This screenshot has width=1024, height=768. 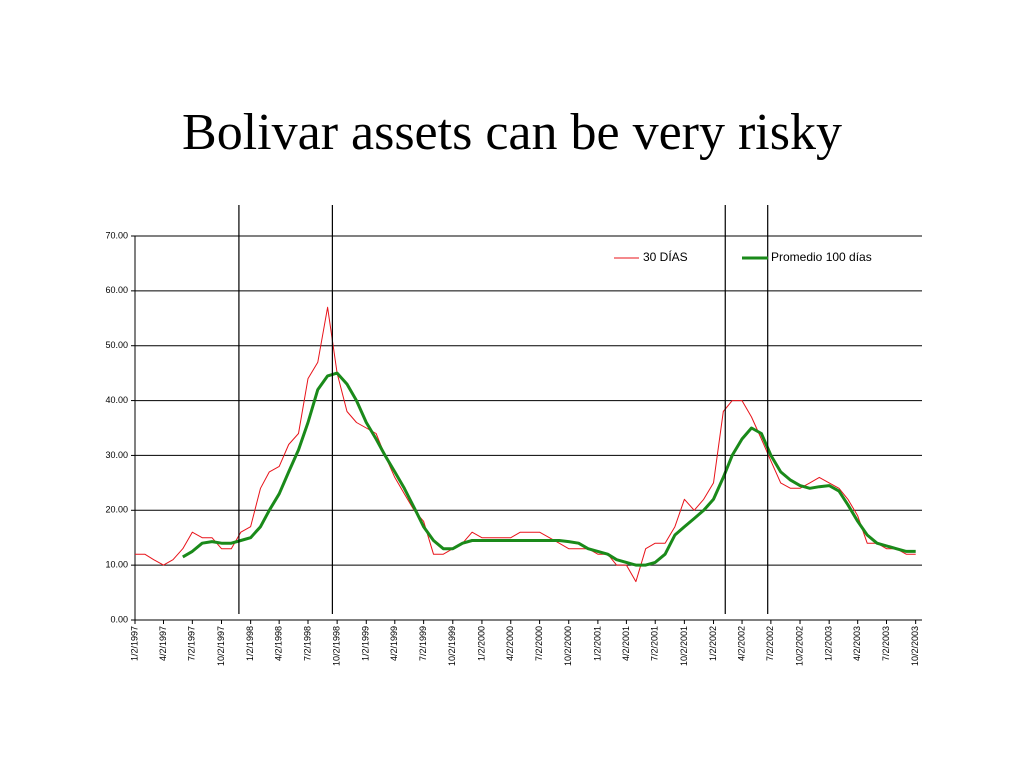 What do you see at coordinates (597, 643) in the screenshot?
I see `x-tick-label: 1/2/2001` at bounding box center [597, 643].